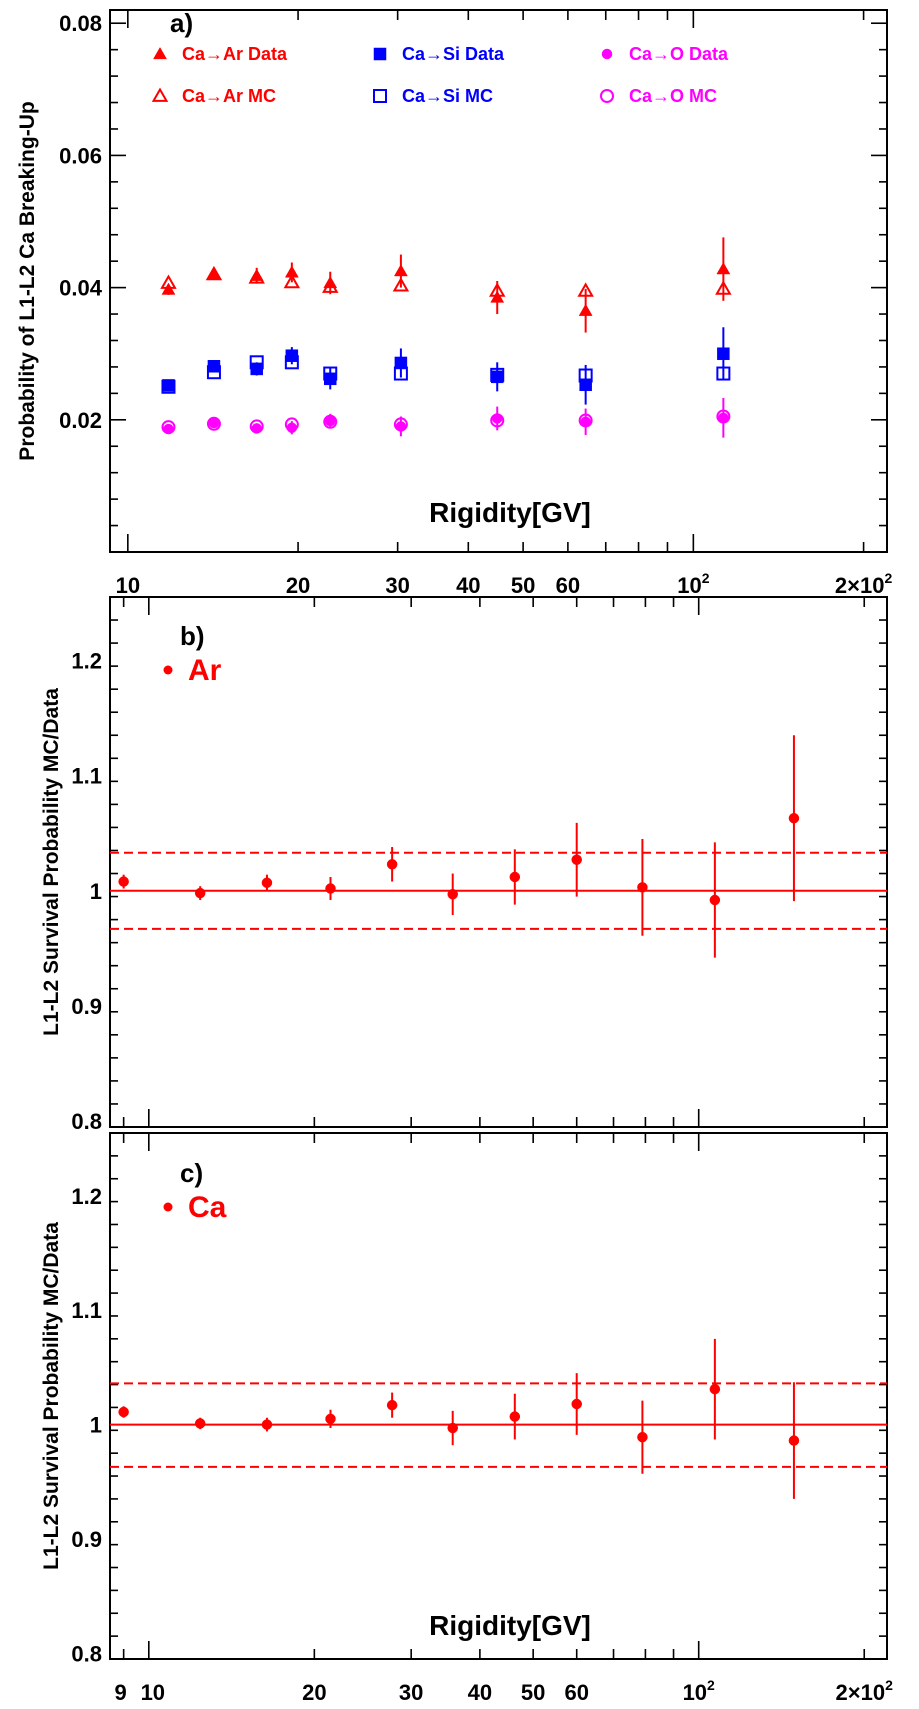 The image size is (919, 1709). I want to click on series-ca-o-mc, so click(446, 422).